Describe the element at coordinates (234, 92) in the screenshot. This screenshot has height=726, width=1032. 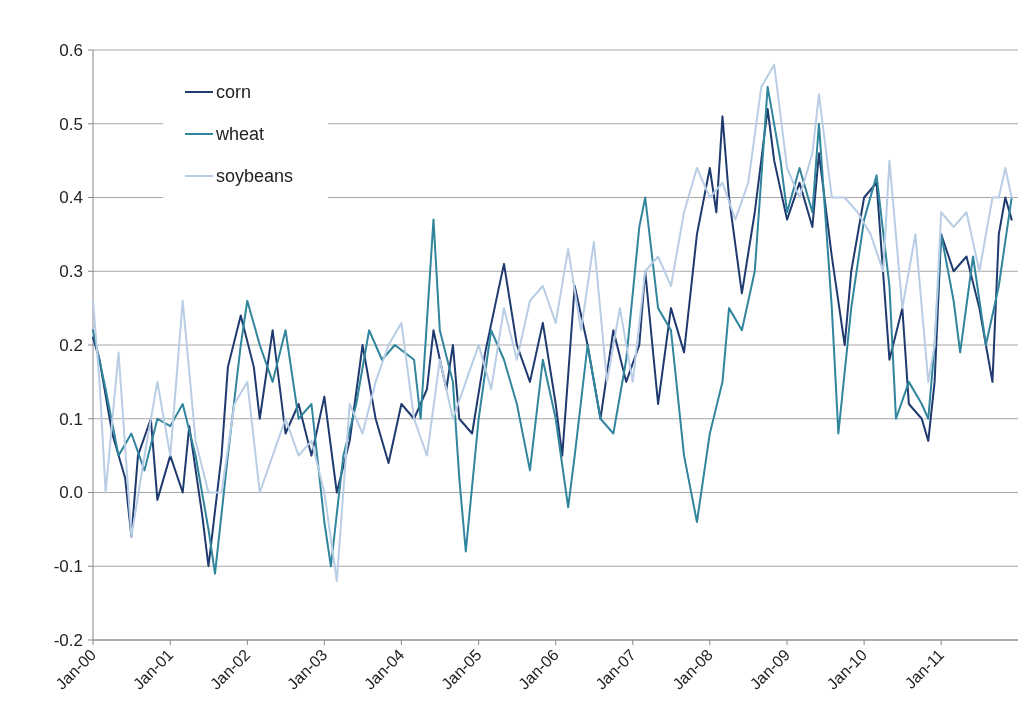
I see `legend-label: corn` at that location.